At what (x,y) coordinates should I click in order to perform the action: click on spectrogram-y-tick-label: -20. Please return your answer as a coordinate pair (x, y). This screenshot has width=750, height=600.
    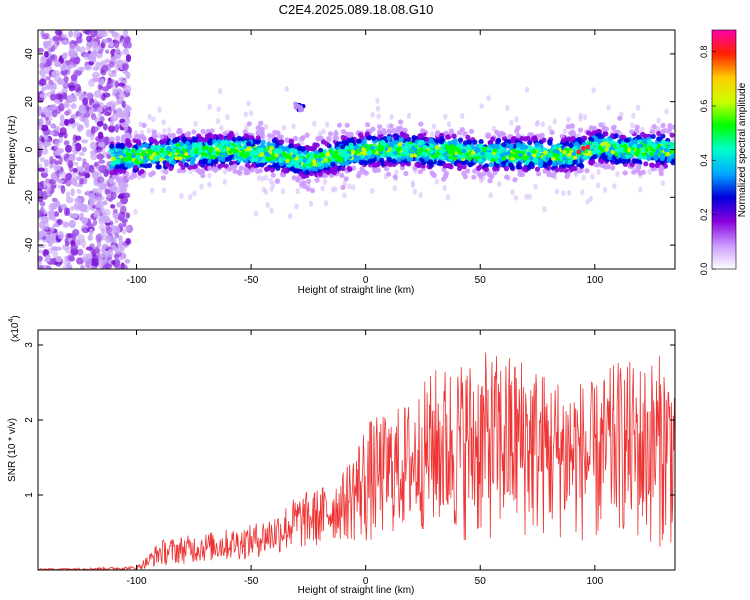
    Looking at the image, I should click on (29, 197).